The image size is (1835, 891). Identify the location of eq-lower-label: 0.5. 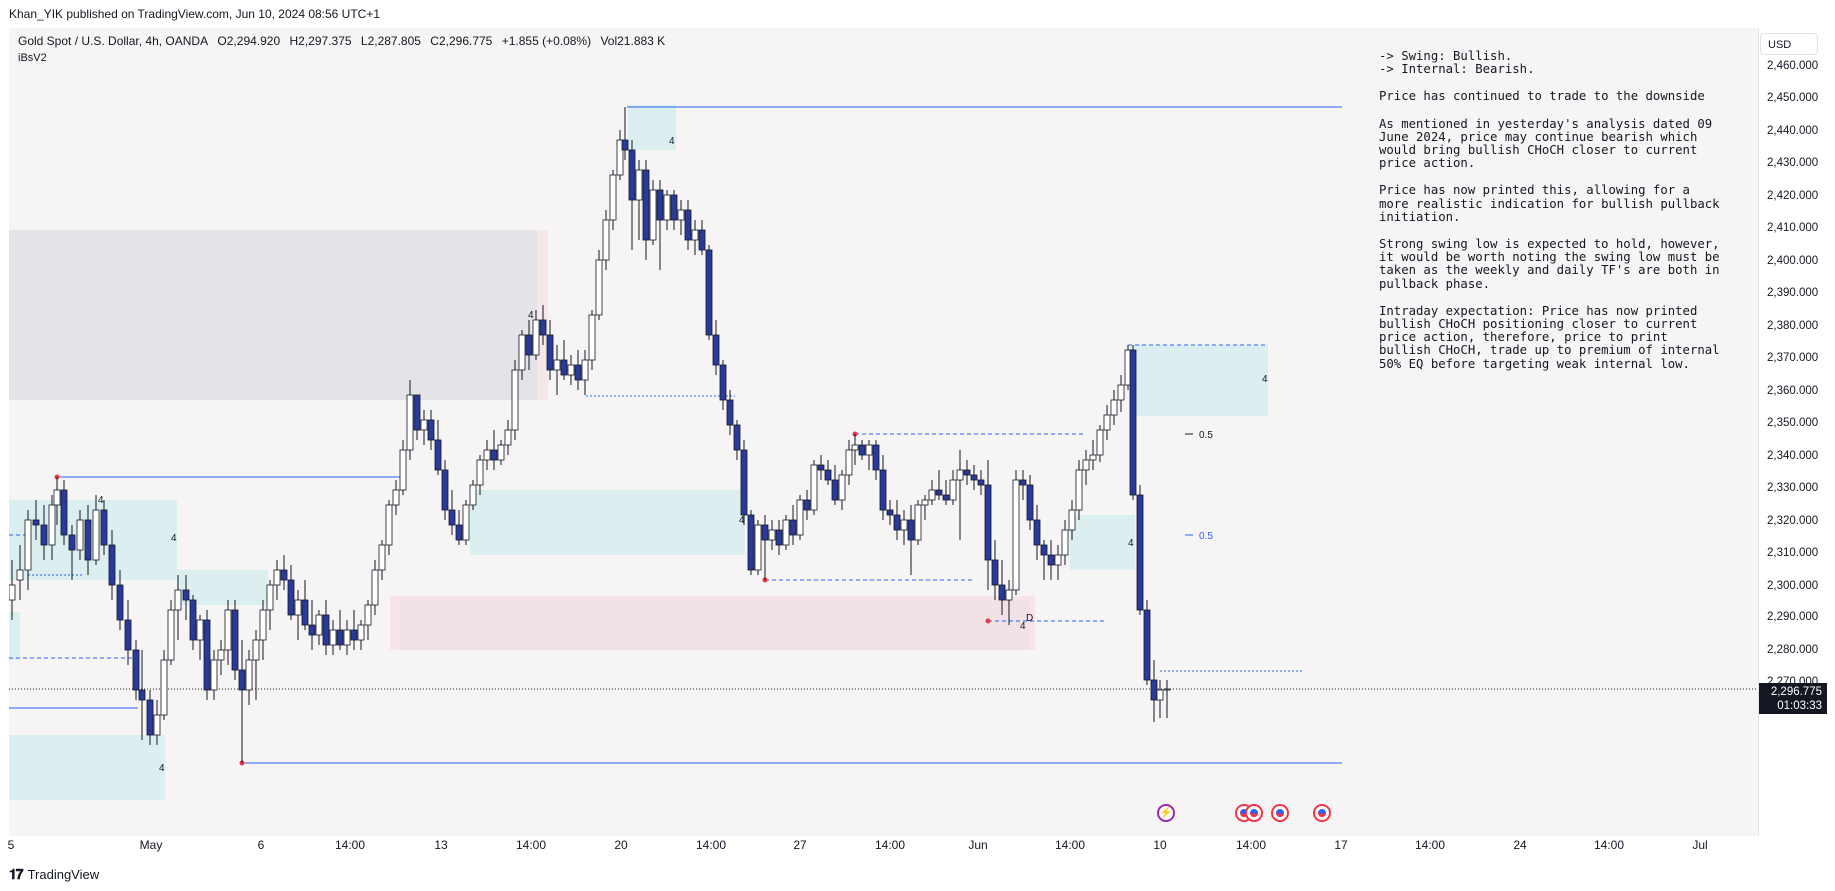
(1206, 536).